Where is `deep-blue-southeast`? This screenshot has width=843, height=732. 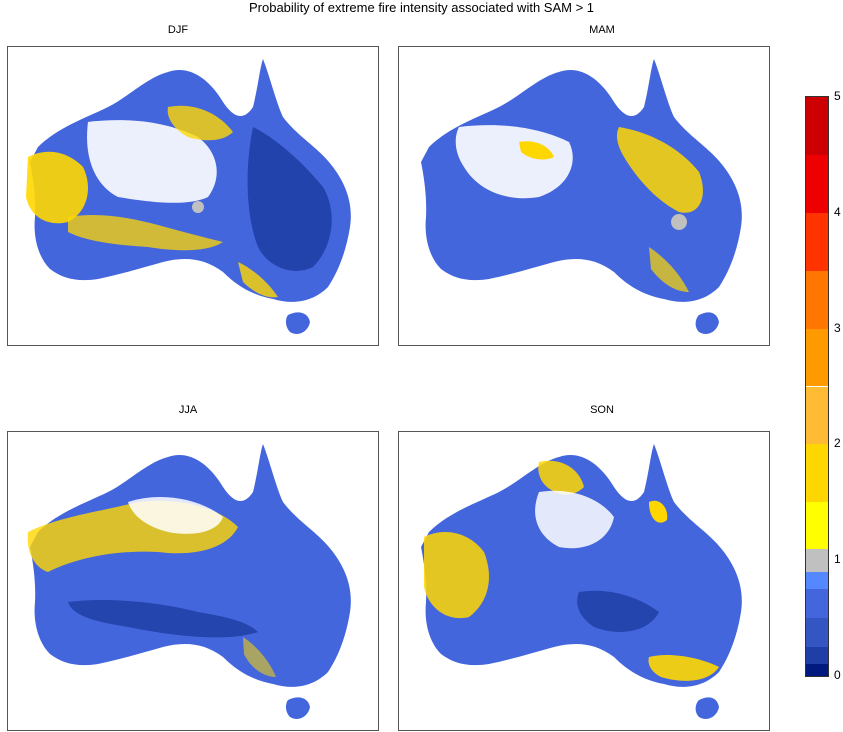 deep-blue-southeast is located at coordinates (618, 611).